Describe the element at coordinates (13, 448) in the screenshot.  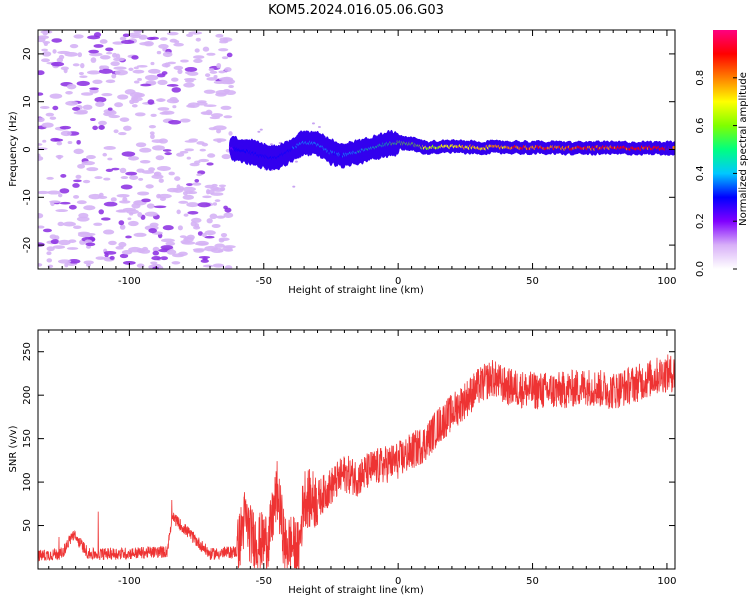
I see `snr-y-axis-label: SNR (v/v)` at that location.